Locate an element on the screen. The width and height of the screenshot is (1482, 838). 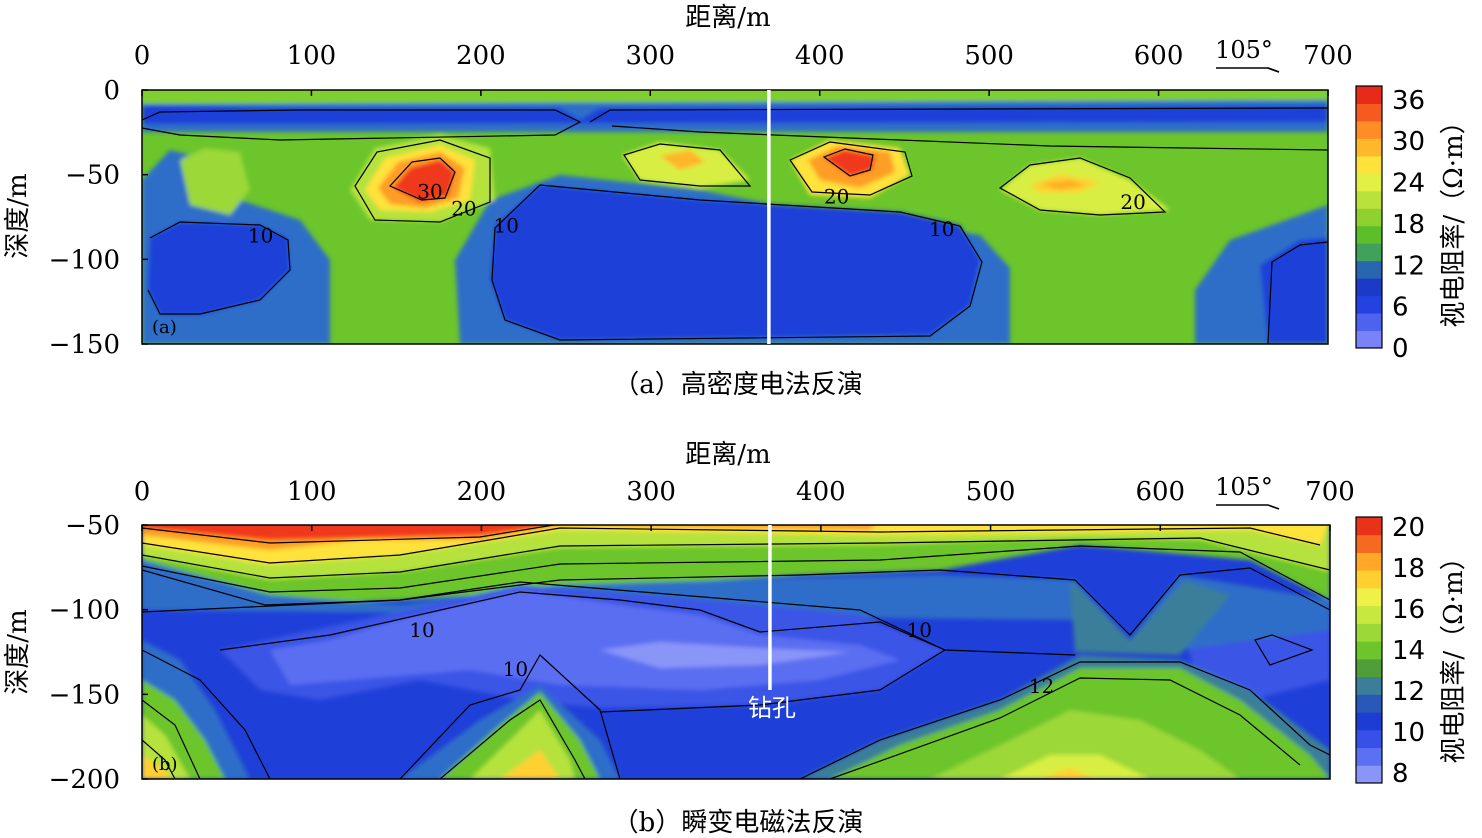
panel-a-contour-labels: 30 20 10 10 20 10 20 is located at coordinates (697, 214).